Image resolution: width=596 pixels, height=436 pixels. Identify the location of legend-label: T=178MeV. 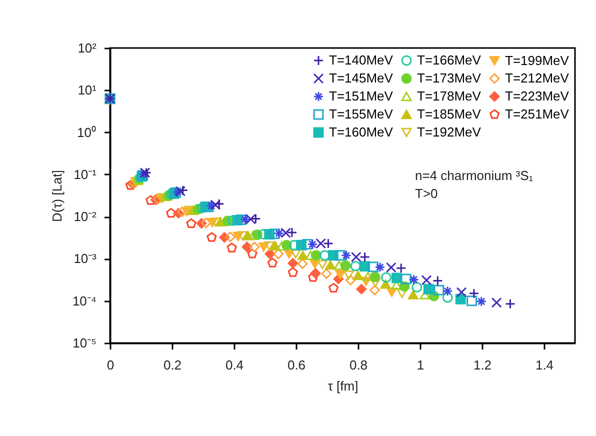
(449, 96).